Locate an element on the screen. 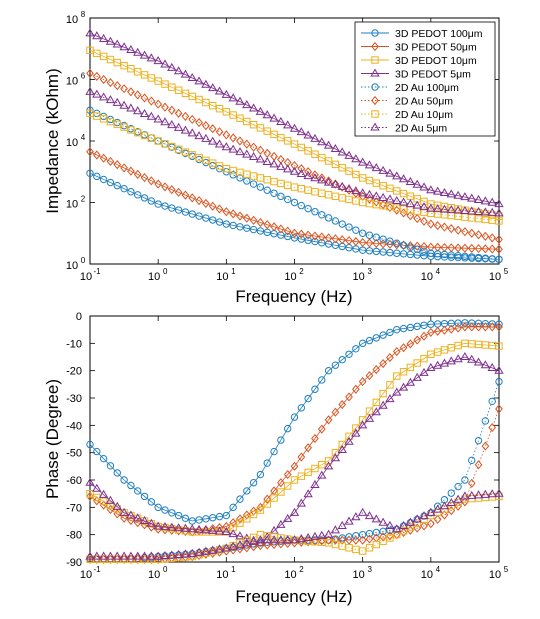 Image resolution: width=540 pixels, height=619 pixels. series-line is located at coordinates (294, 167).